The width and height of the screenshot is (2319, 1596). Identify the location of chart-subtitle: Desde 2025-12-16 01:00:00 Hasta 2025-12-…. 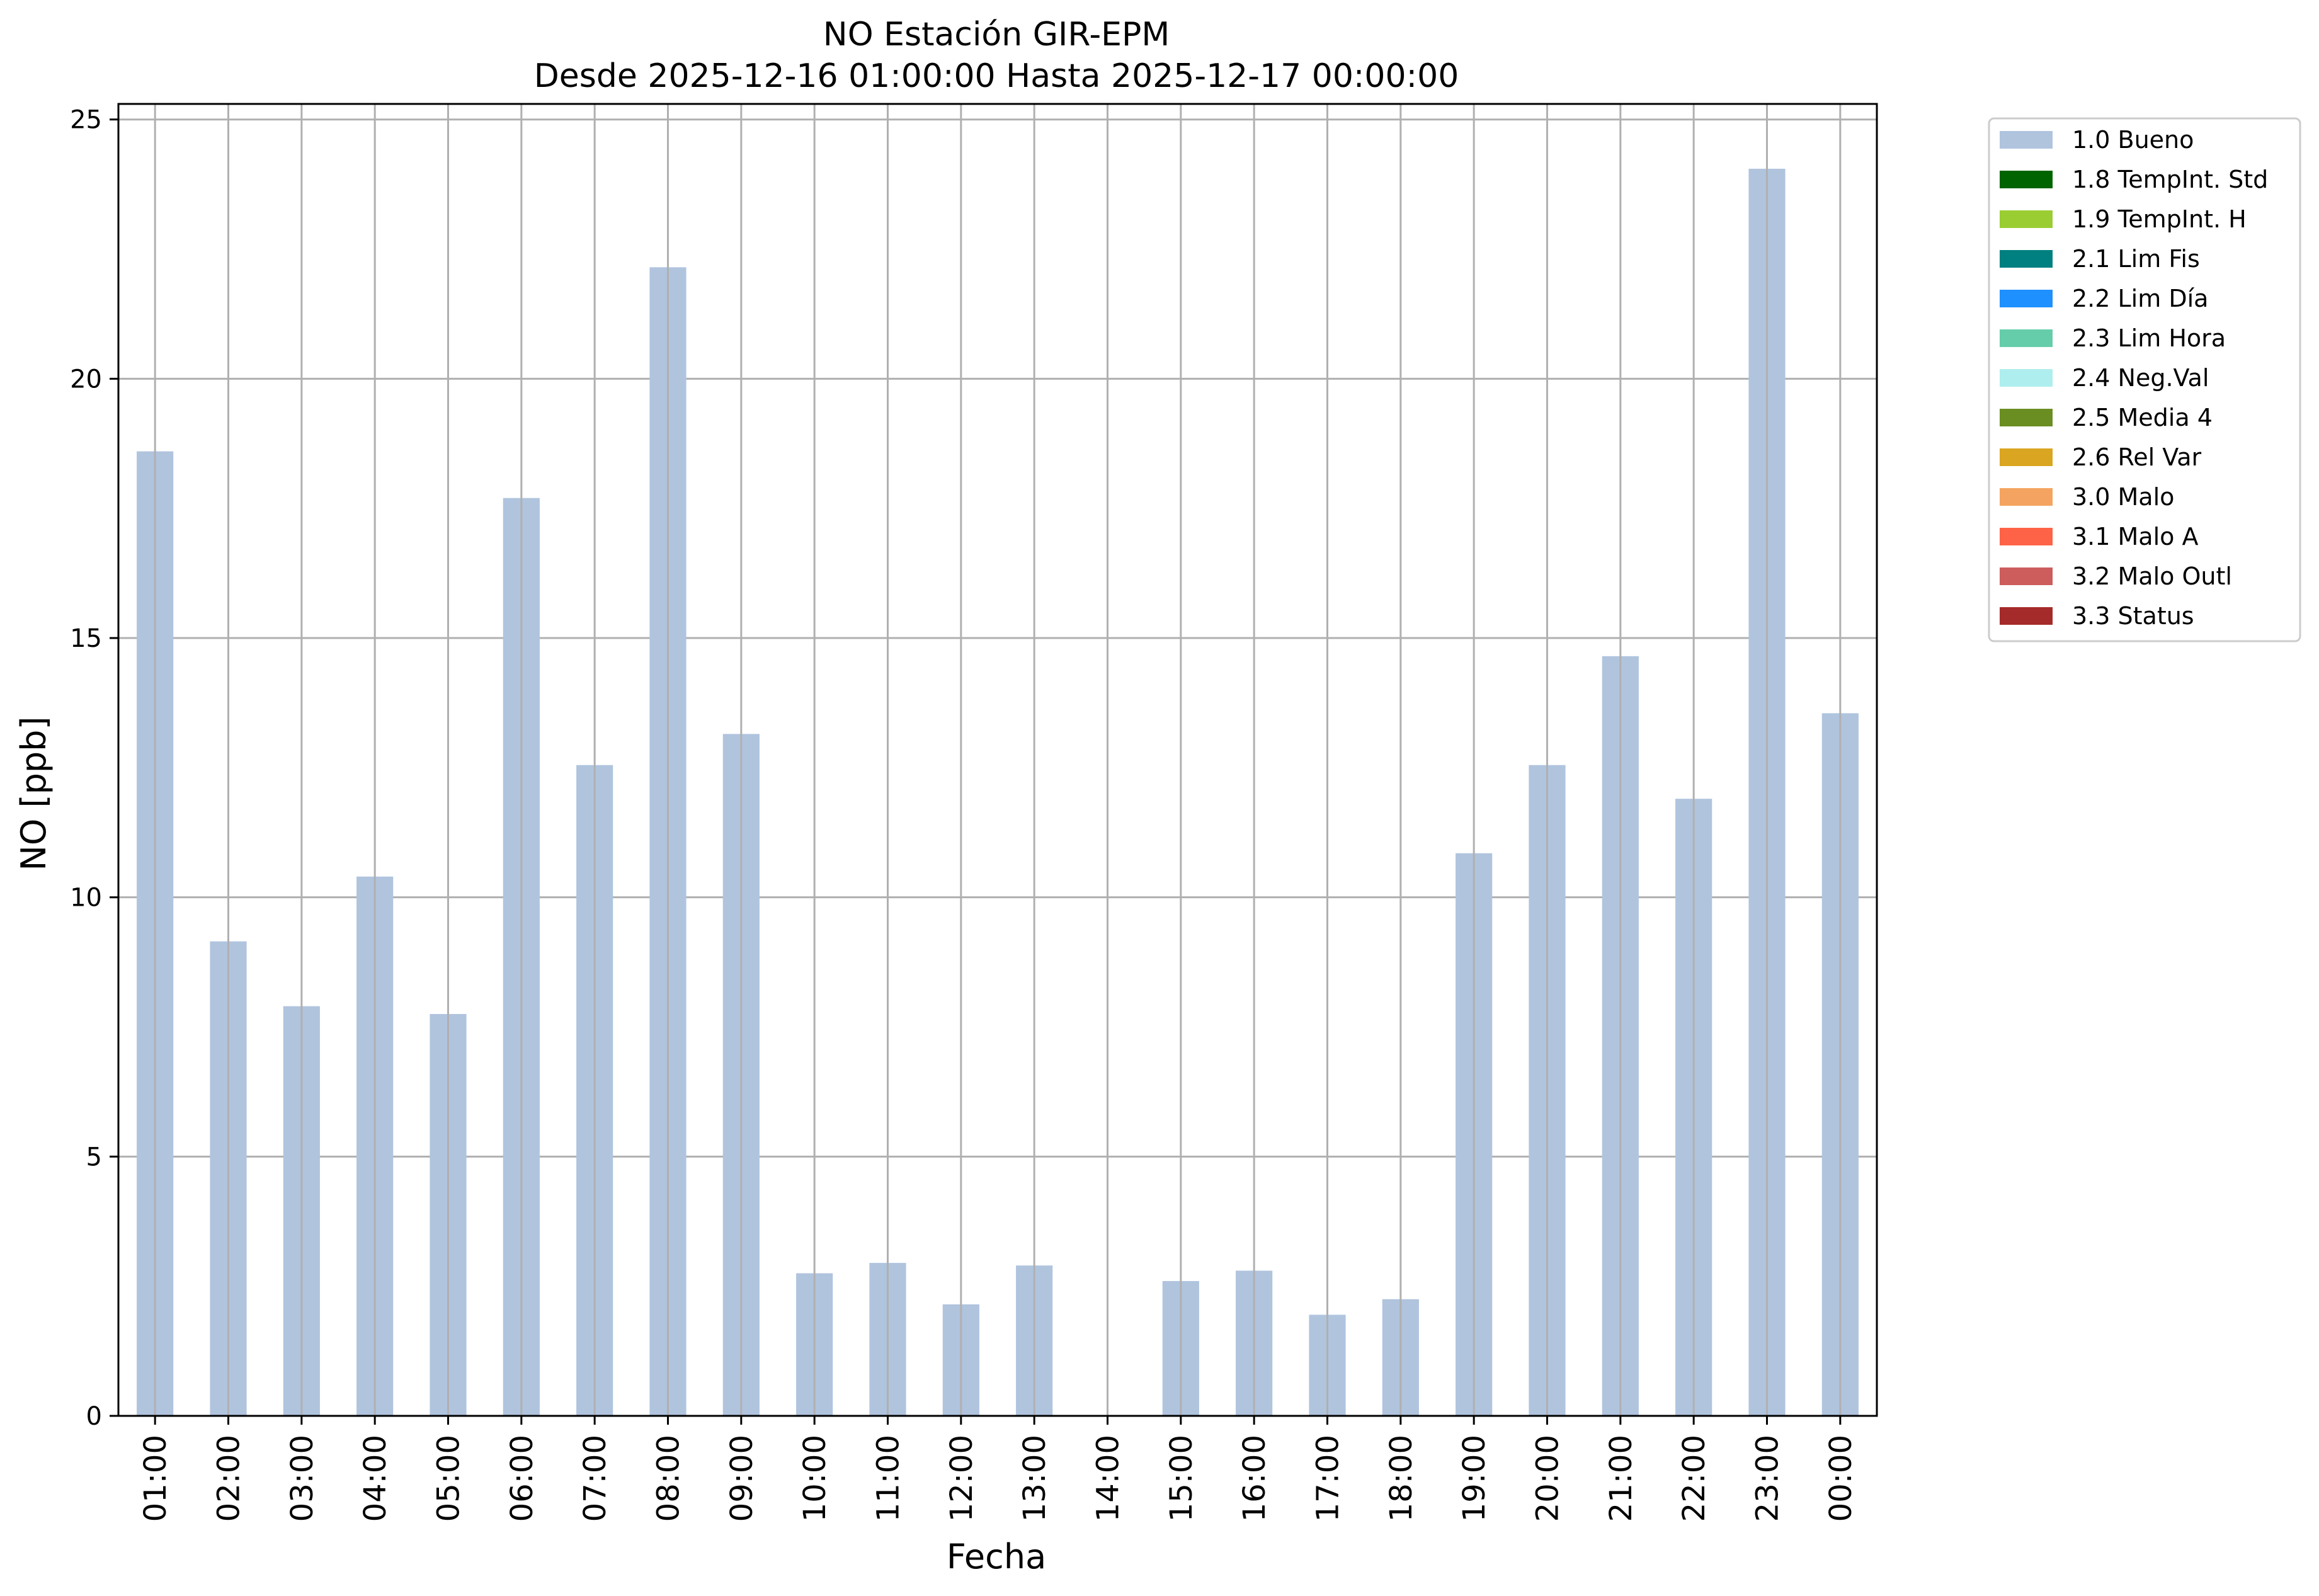
(996, 76).